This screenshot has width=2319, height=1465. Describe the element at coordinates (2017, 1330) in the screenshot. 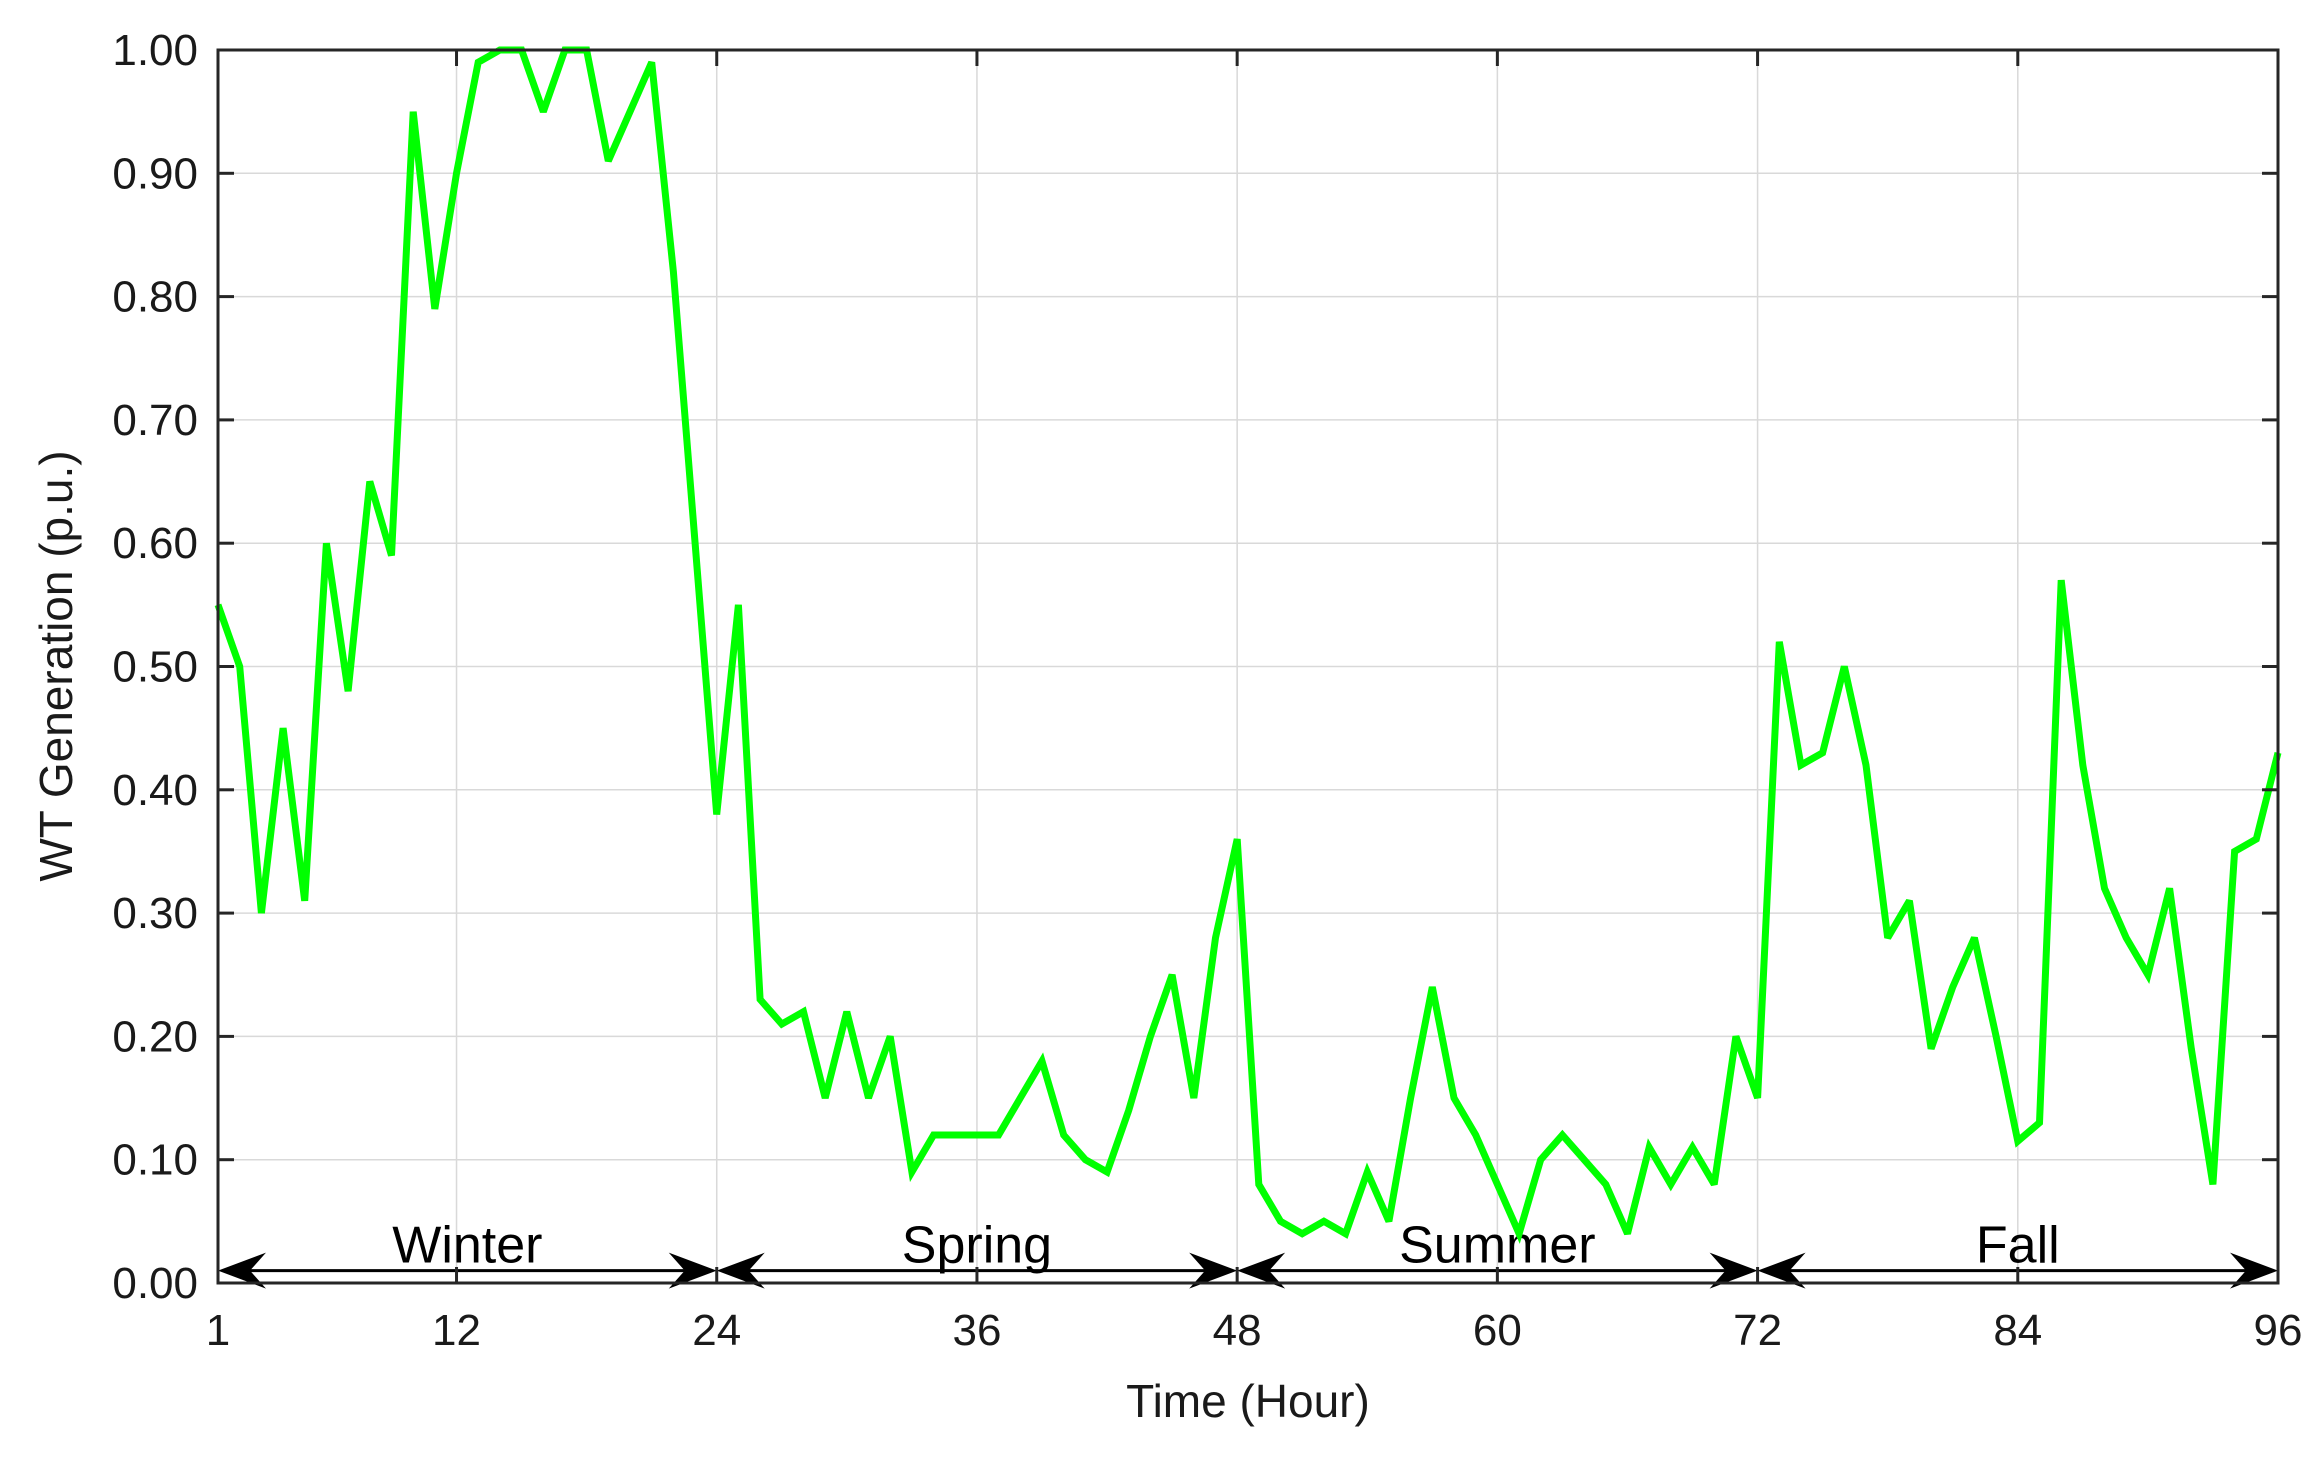

I see `x-tick-label: 84` at that location.